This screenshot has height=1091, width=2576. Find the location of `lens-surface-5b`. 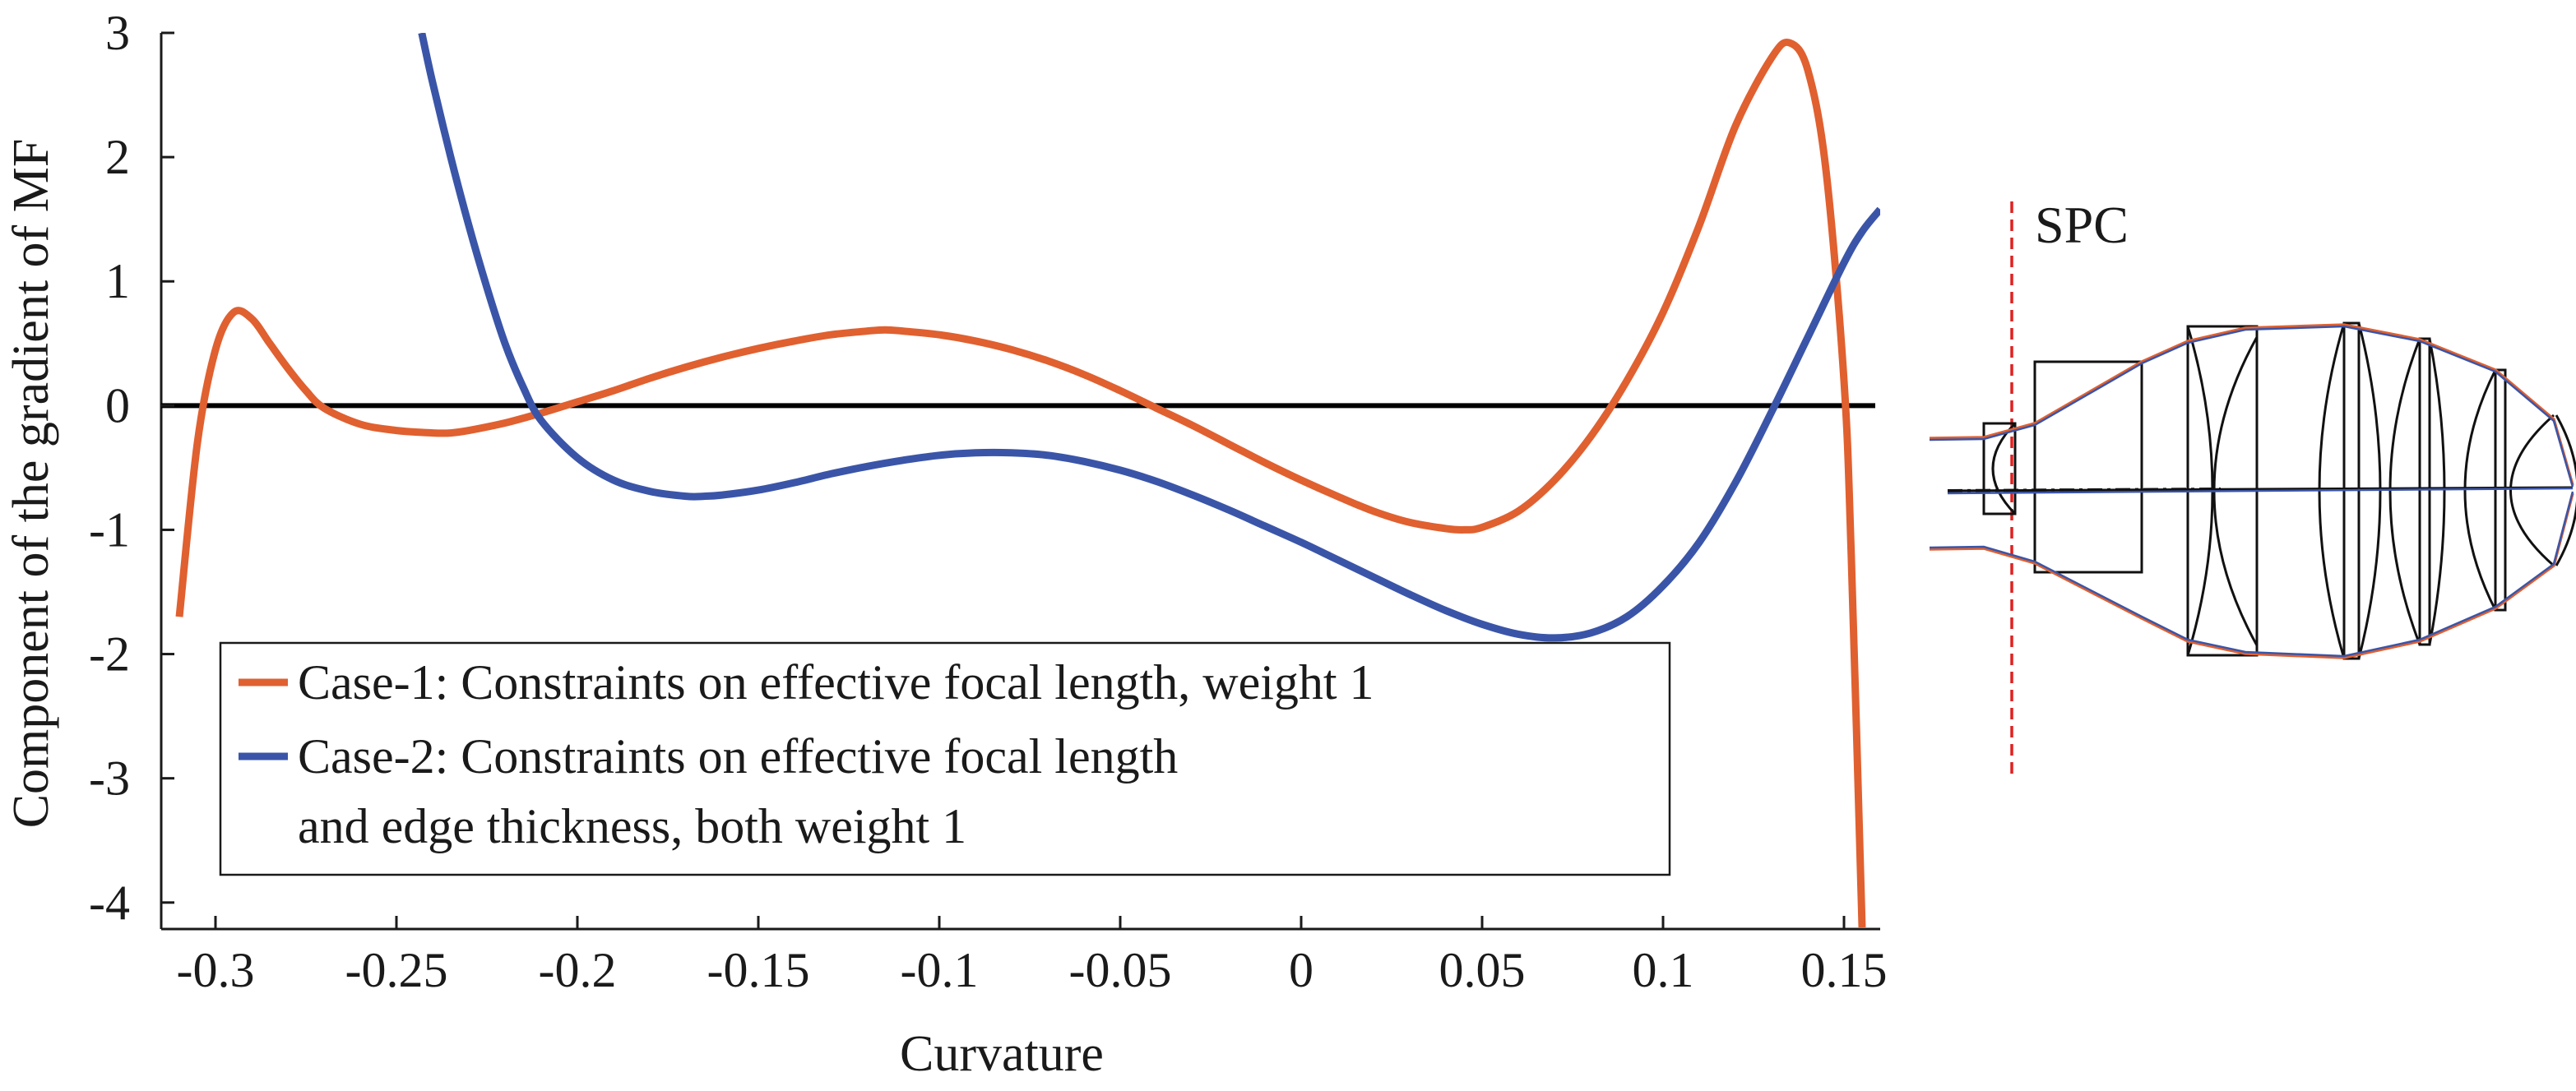

lens-surface-5b is located at coordinates (2437, 492).